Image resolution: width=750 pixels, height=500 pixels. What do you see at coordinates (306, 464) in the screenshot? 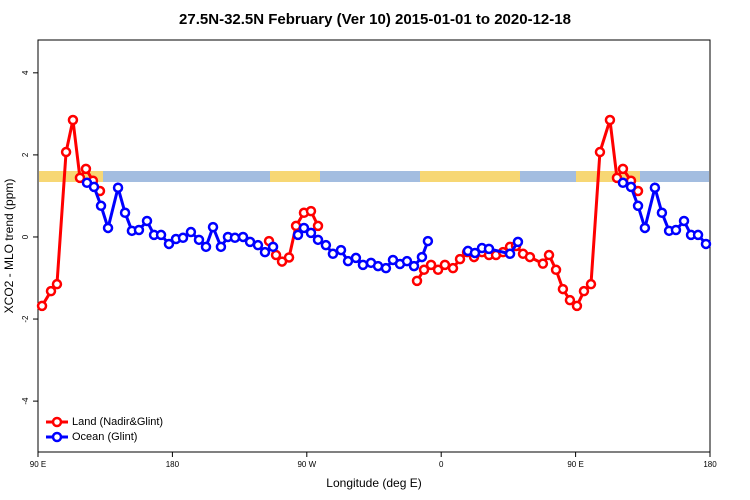
I see `x-tick-label: 90 W` at bounding box center [306, 464].